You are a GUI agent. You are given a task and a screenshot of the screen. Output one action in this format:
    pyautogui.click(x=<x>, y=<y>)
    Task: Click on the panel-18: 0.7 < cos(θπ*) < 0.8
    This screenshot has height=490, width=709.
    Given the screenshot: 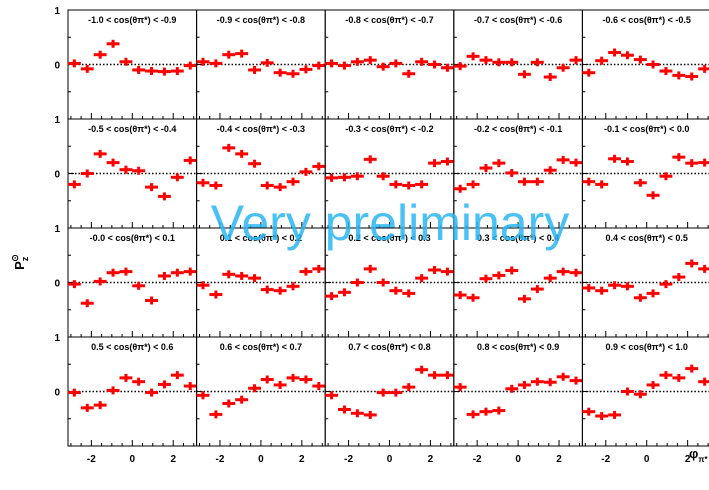 What is the action you would take?
    pyautogui.click(x=389, y=391)
    